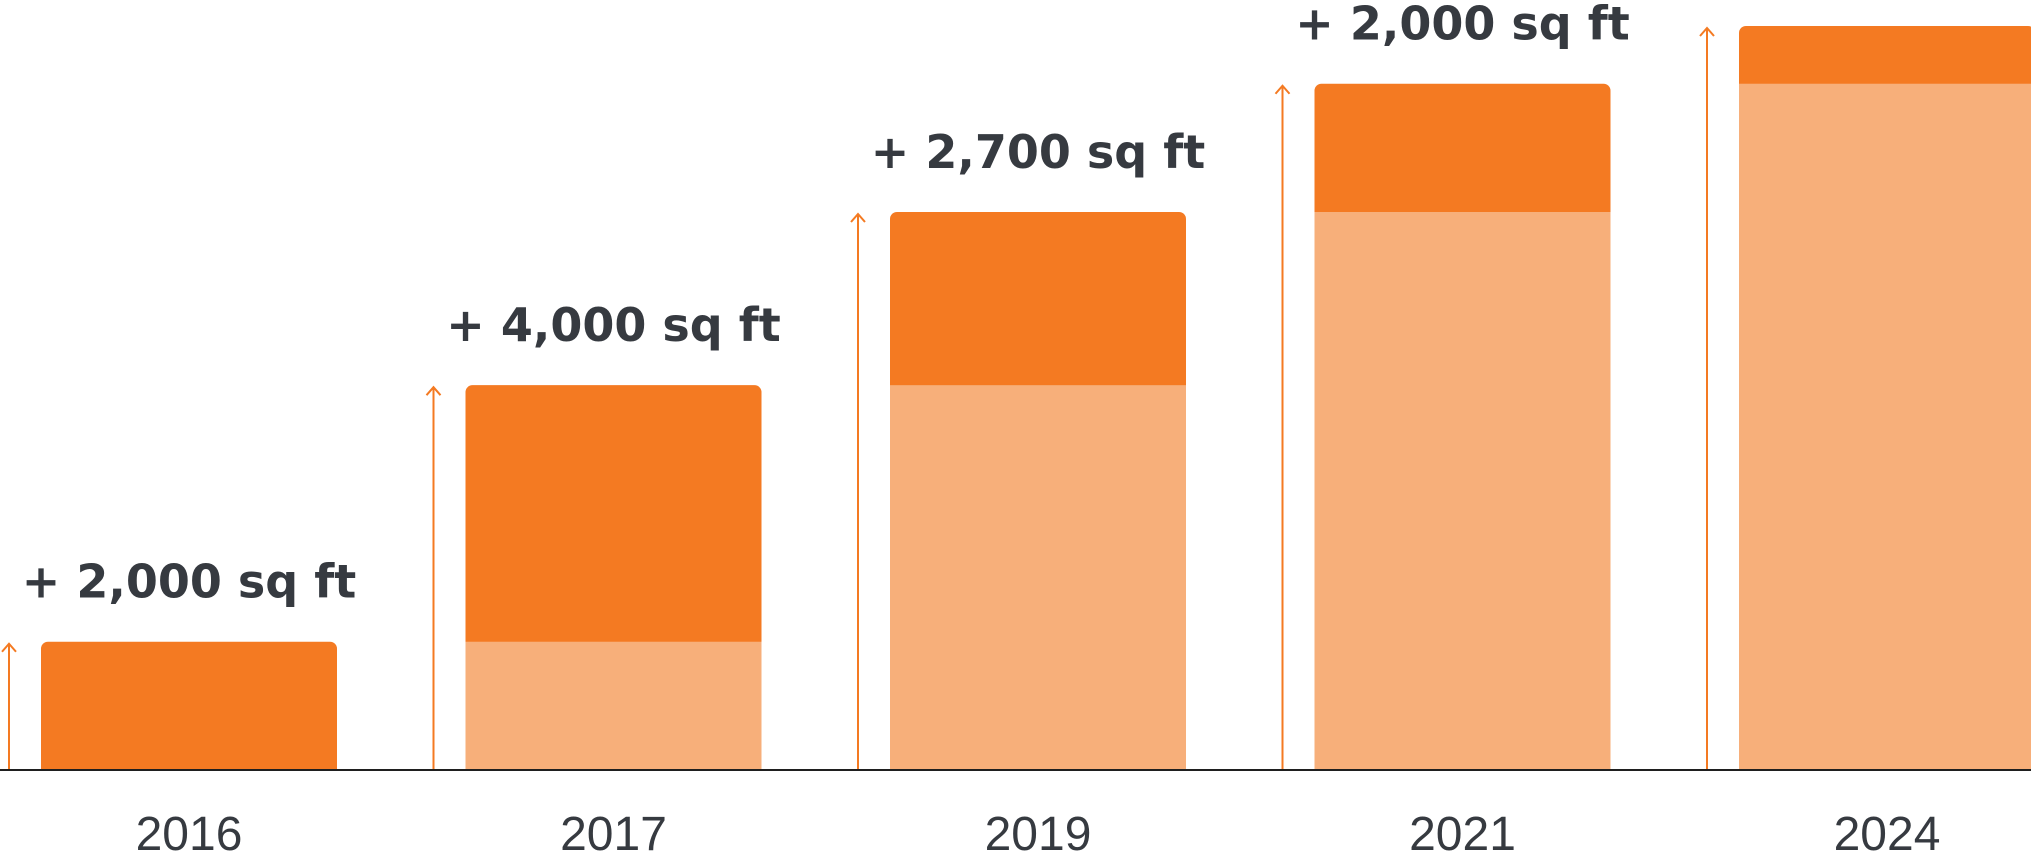  I want to click on data-label-2021: + 2,000 sq ft, so click(1462, 25).